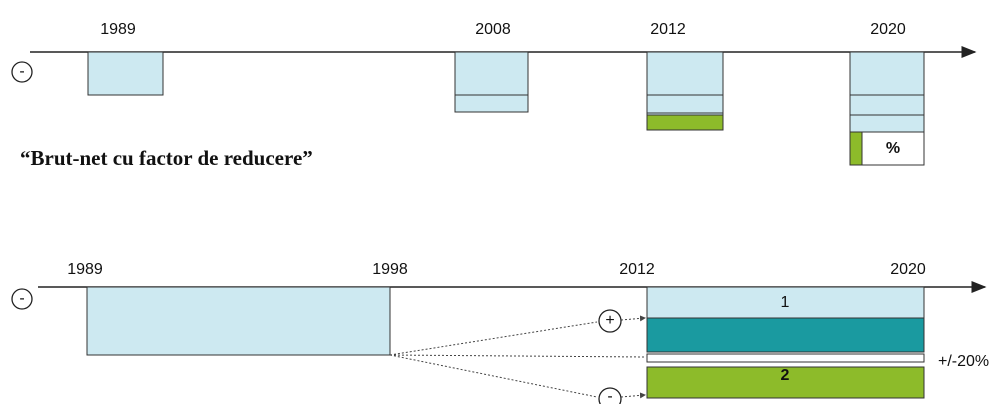 The image size is (1001, 404). Describe the element at coordinates (785, 375) in the screenshot. I see `bar-label: 2` at that location.